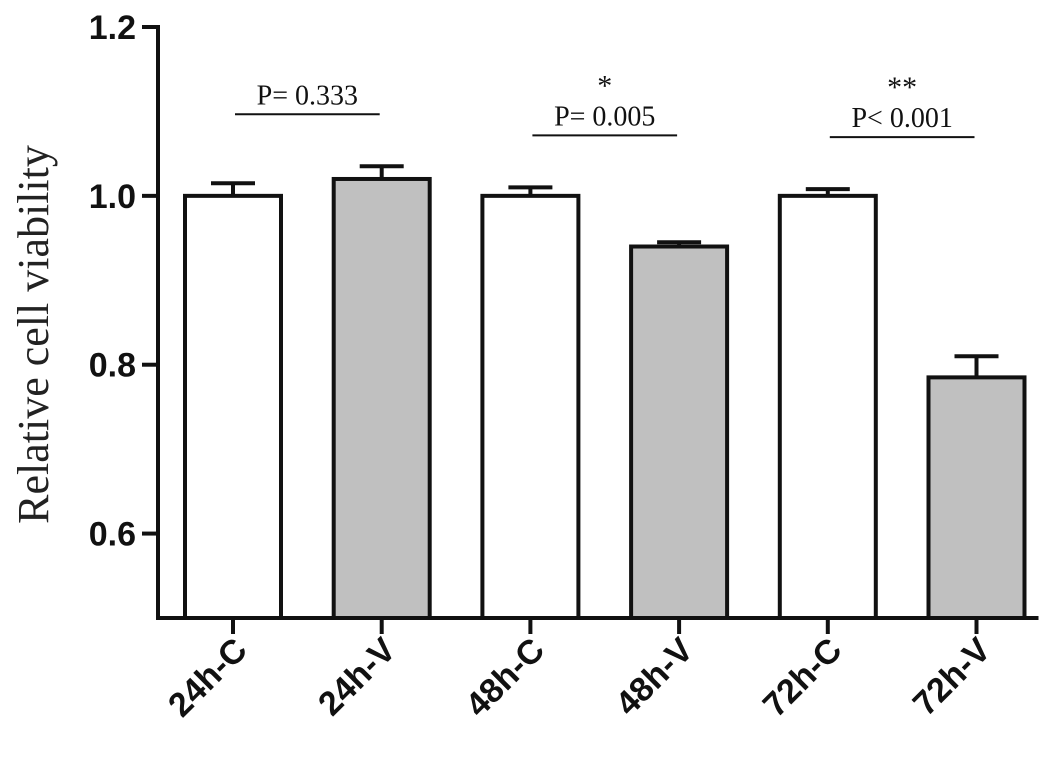 The image size is (1063, 779). Describe the element at coordinates (952, 677) in the screenshot. I see `x-tick-label: 72h-V` at that location.